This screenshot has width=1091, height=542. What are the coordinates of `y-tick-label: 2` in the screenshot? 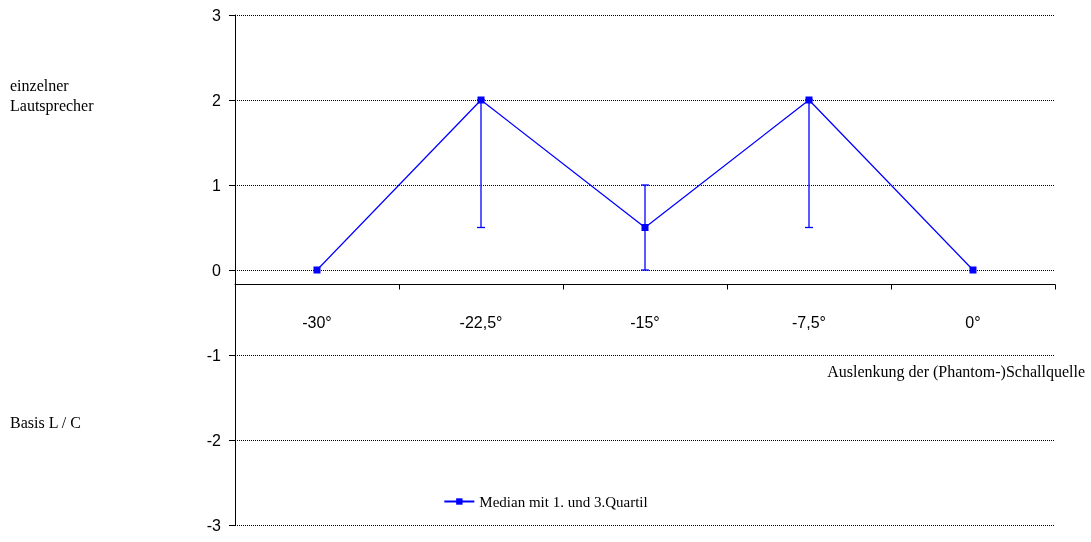 It's located at (217, 100).